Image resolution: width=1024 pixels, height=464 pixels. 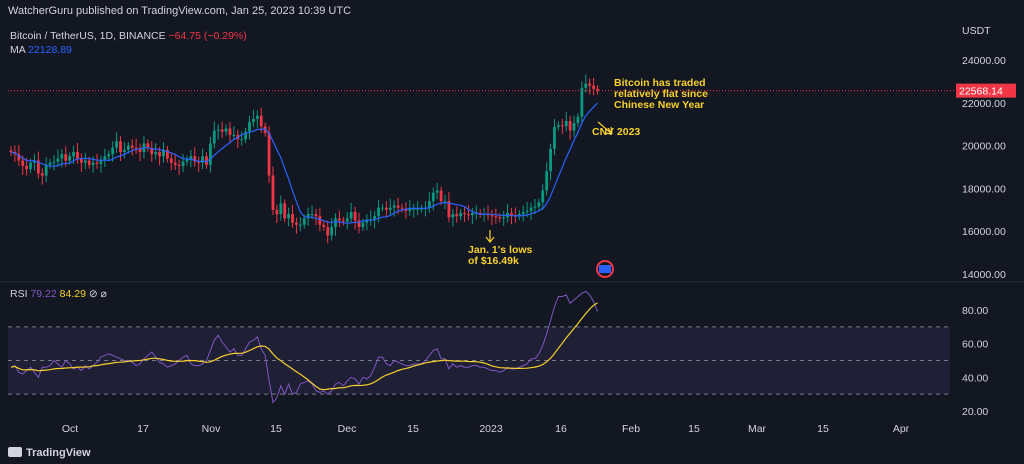 I want to click on rsi-legend: RSI 79.22 84.29 ⊘ ⌀, so click(x=58, y=294).